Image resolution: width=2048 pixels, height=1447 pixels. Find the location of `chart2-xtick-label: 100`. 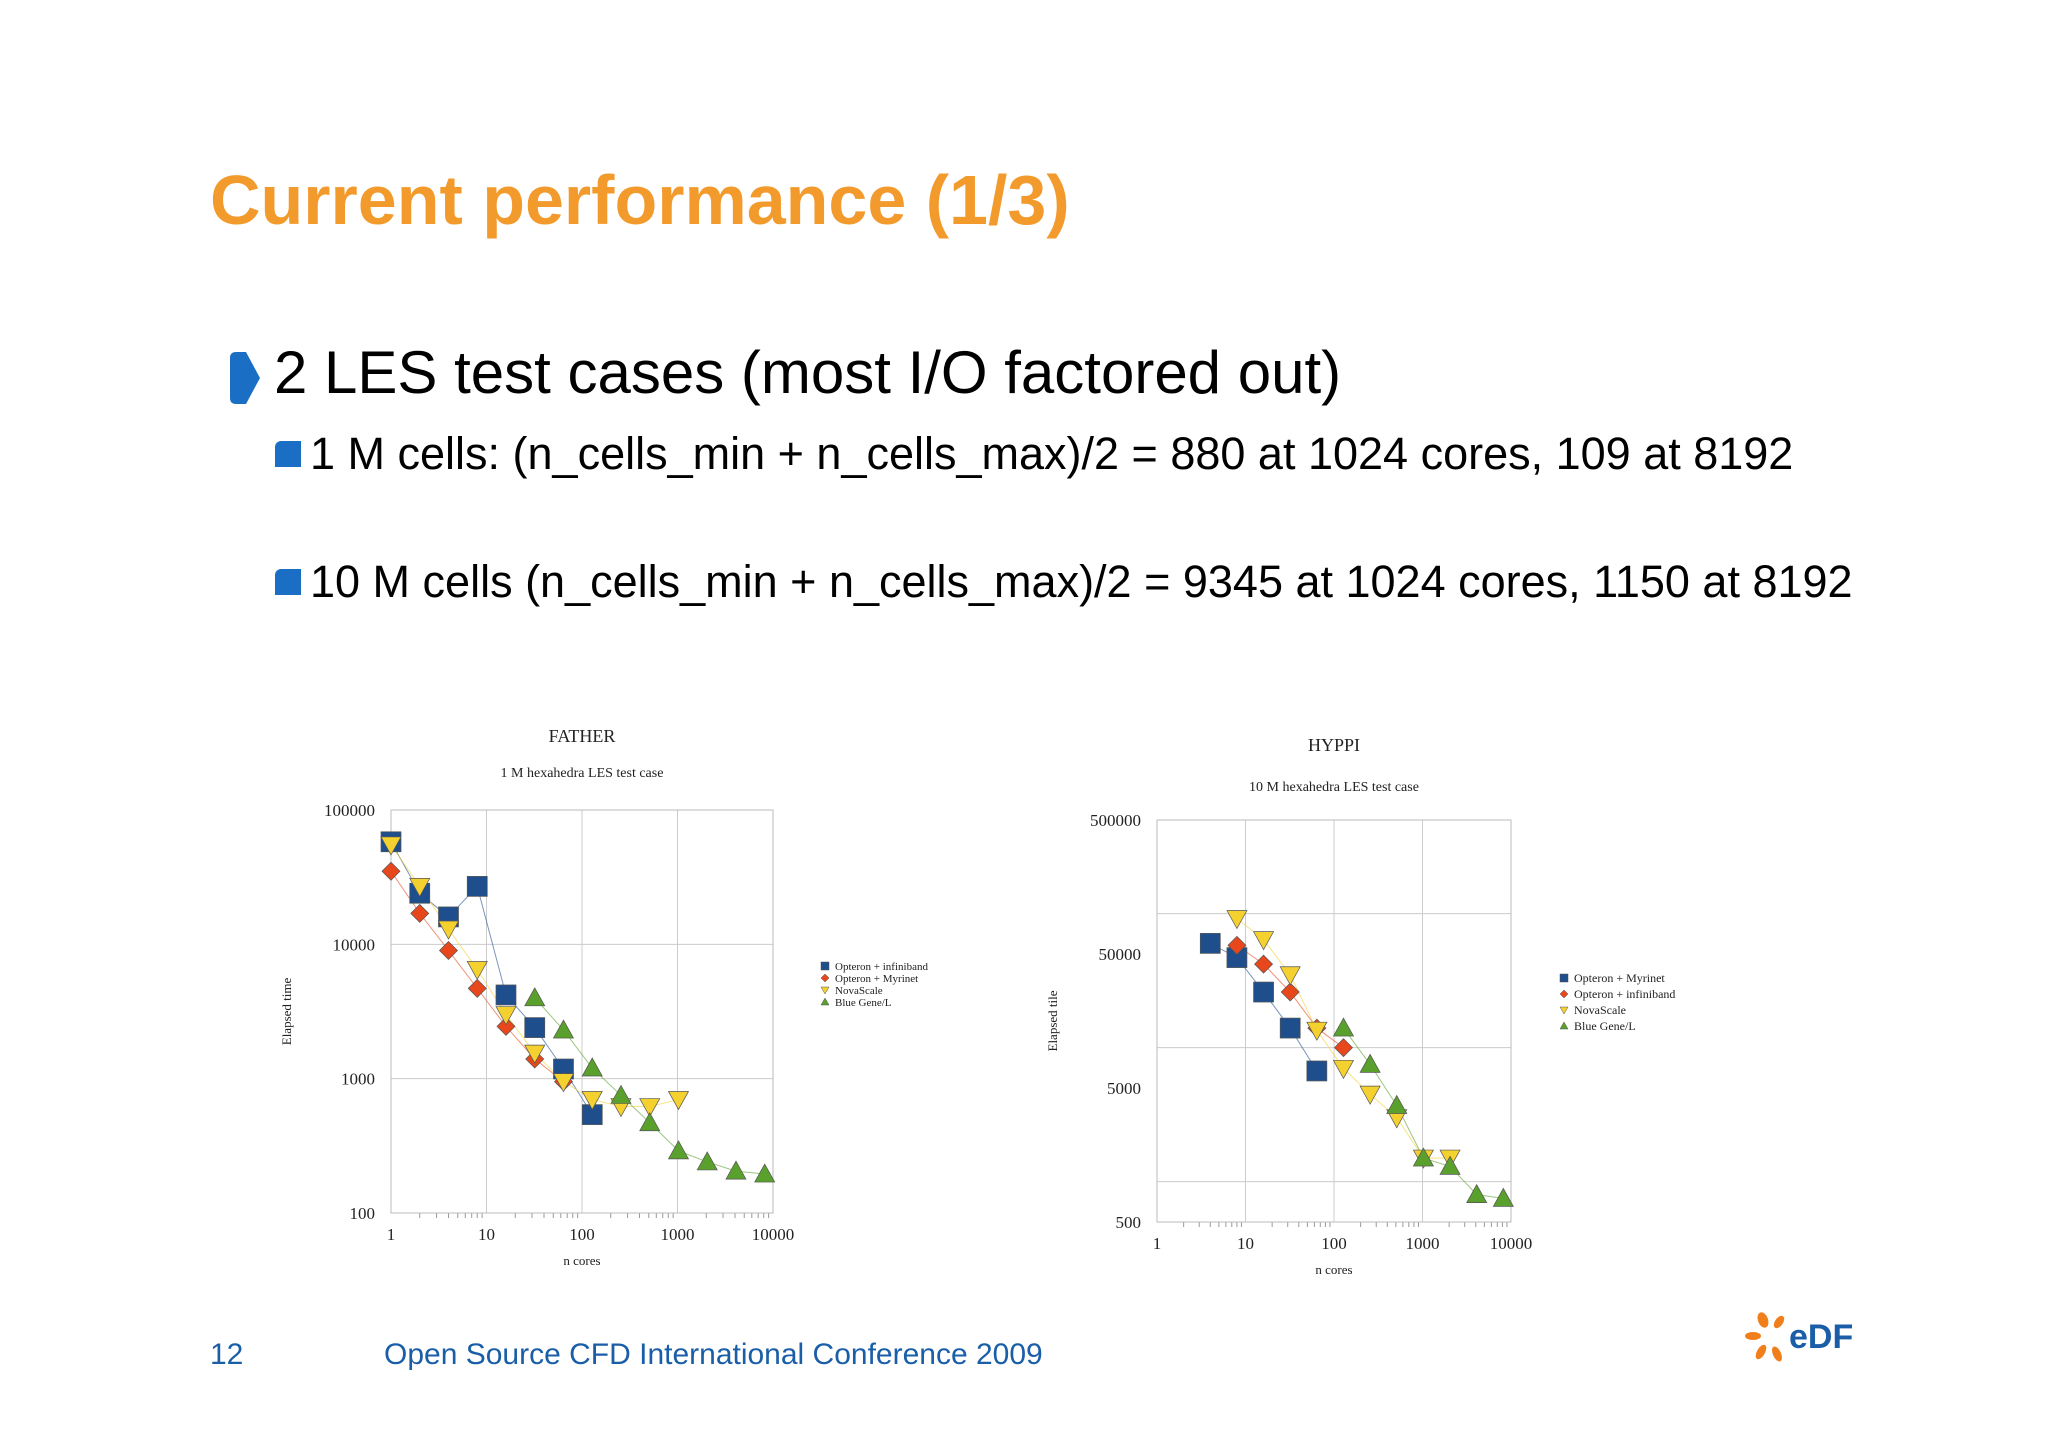

chart2-xtick-label: 100 is located at coordinates (1334, 1243).